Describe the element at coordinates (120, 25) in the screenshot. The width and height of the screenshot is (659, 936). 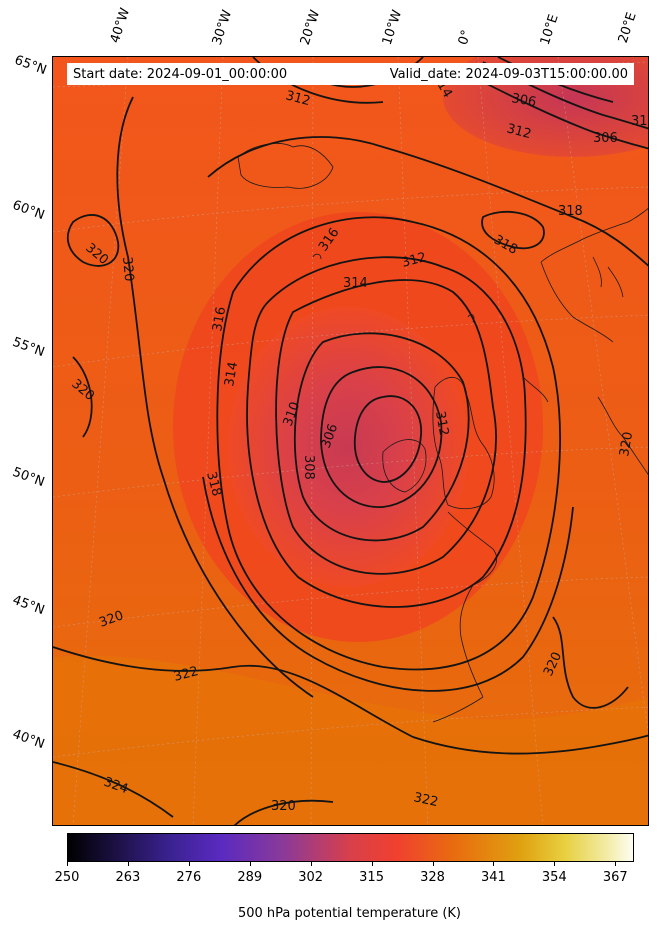
I see `lon-label: 40°W` at that location.